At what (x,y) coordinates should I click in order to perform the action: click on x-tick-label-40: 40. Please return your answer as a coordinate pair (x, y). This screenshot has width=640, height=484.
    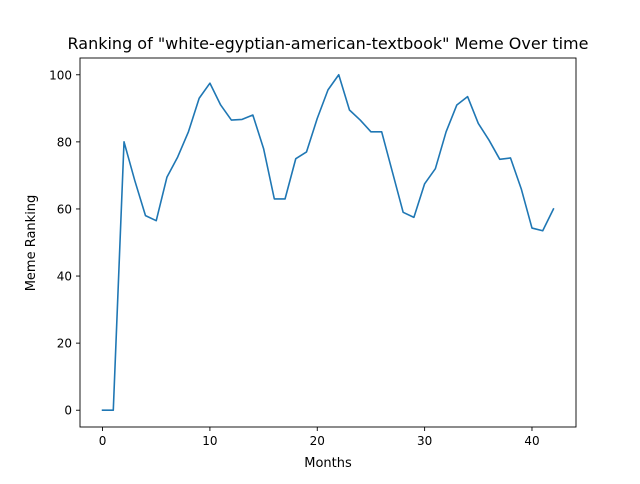
    Looking at the image, I should click on (531, 441).